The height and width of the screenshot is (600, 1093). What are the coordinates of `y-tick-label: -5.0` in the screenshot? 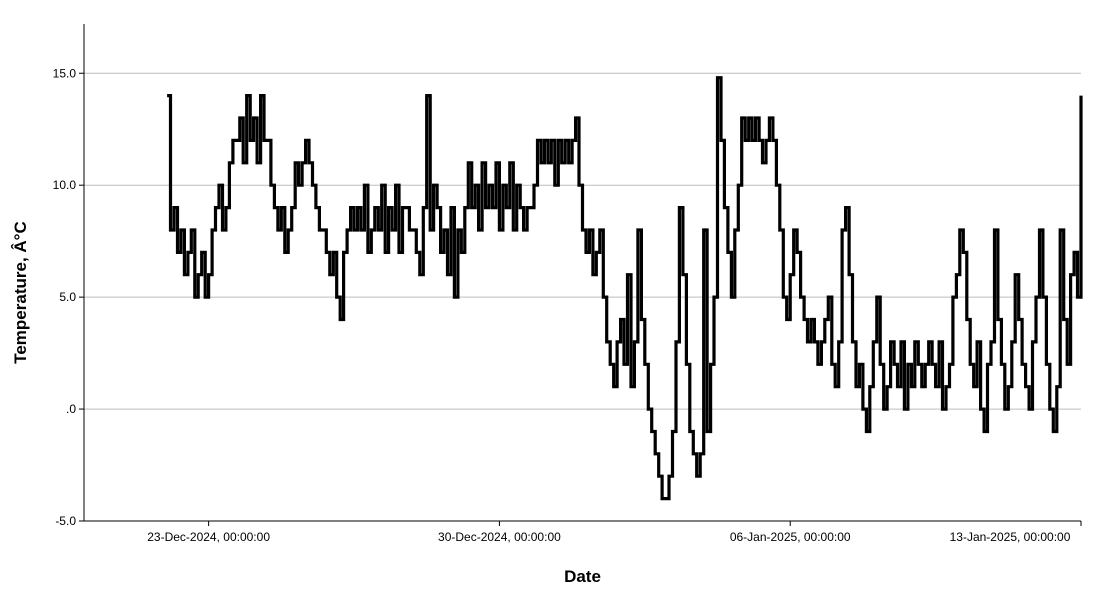 It's located at (65, 521).